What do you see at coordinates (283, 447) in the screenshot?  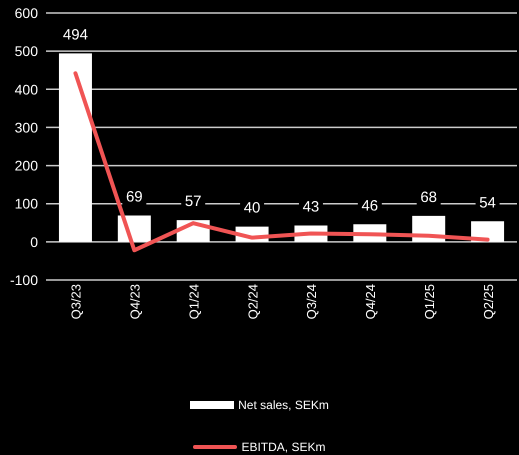 I see `legend-label: EBITDA, SEKm` at bounding box center [283, 447].